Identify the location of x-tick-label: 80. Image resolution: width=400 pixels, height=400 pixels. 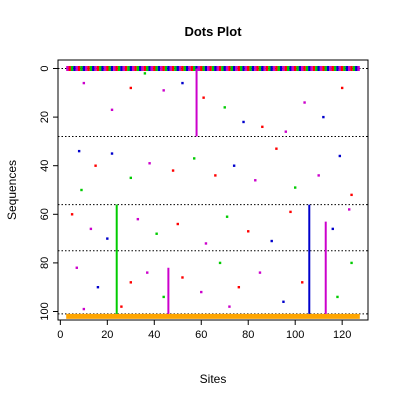
(248, 335).